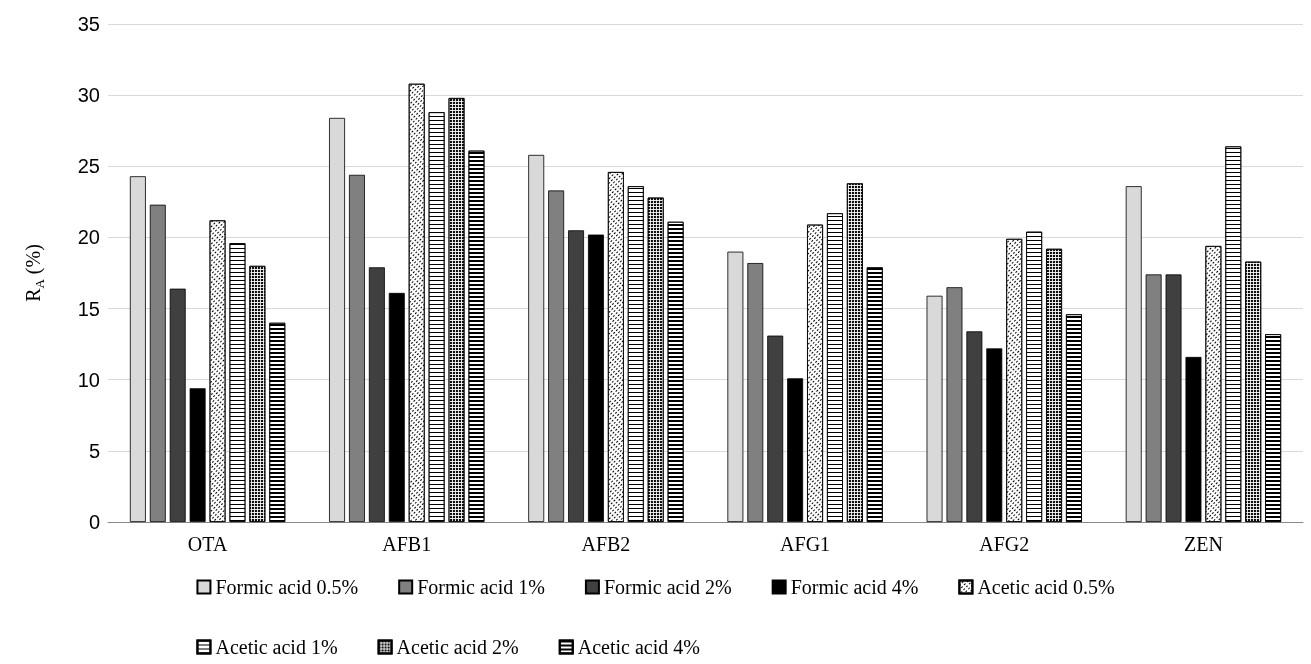  Describe the element at coordinates (638, 647) in the screenshot. I see `legend-label: Acetic acid 4%` at that location.